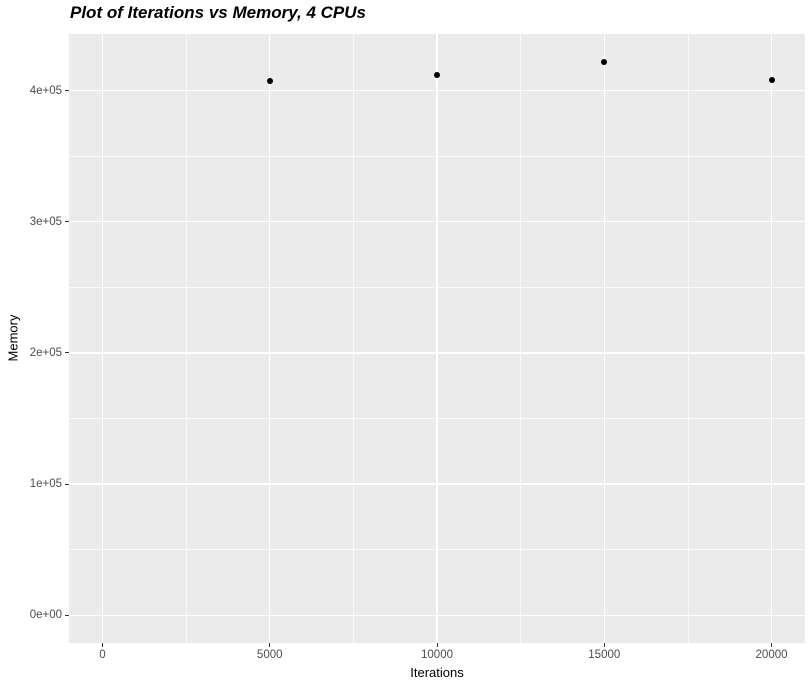  I want to click on y-tick-label: 4e+05, so click(45, 90).